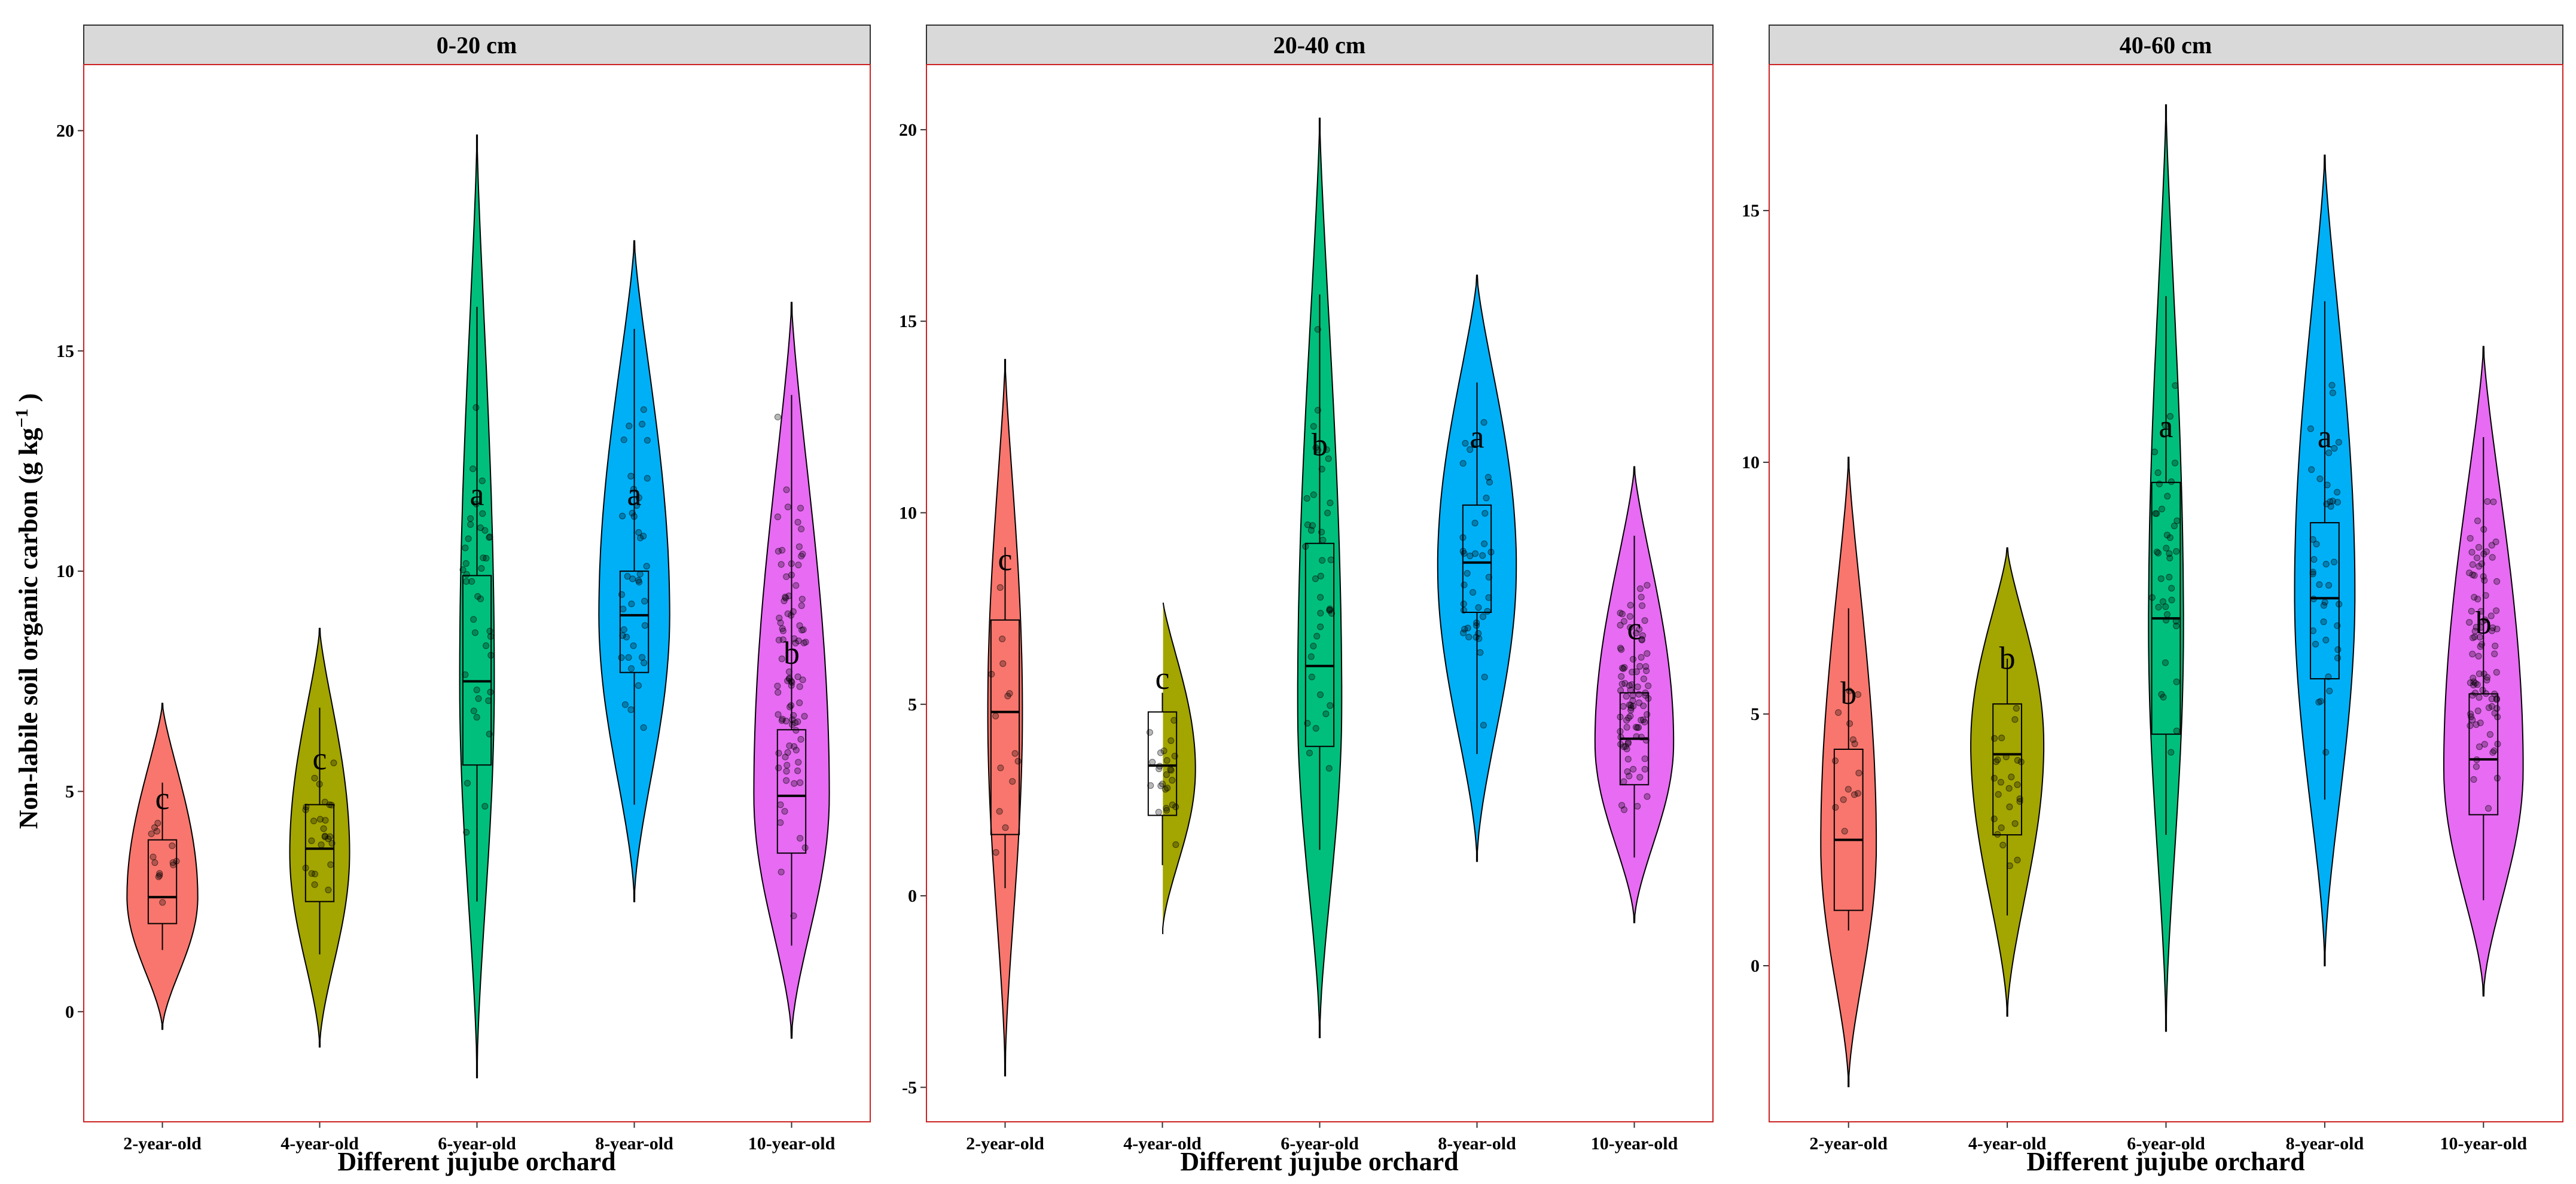  What do you see at coordinates (2166, 45) in the screenshot?
I see `panel-strip-title: 40-60 cm` at bounding box center [2166, 45].